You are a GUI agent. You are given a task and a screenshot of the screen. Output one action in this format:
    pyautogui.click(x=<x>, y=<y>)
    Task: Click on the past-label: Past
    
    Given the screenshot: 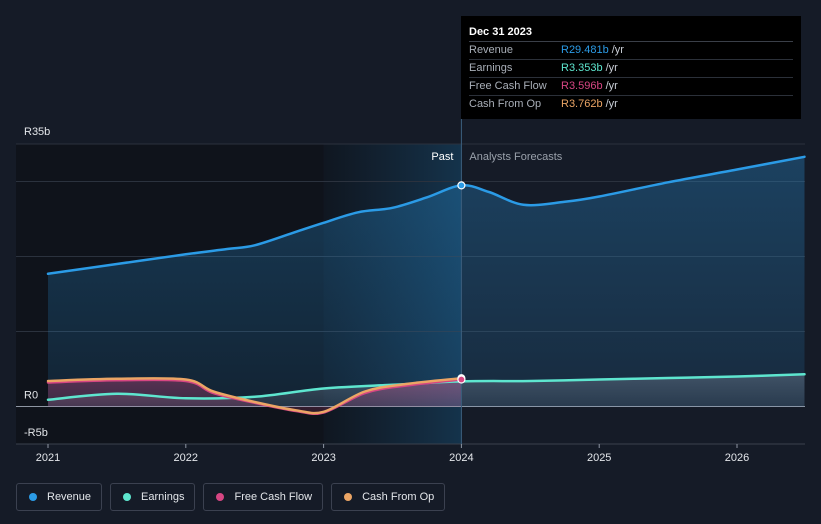 What is the action you would take?
    pyautogui.click(x=442, y=157)
    